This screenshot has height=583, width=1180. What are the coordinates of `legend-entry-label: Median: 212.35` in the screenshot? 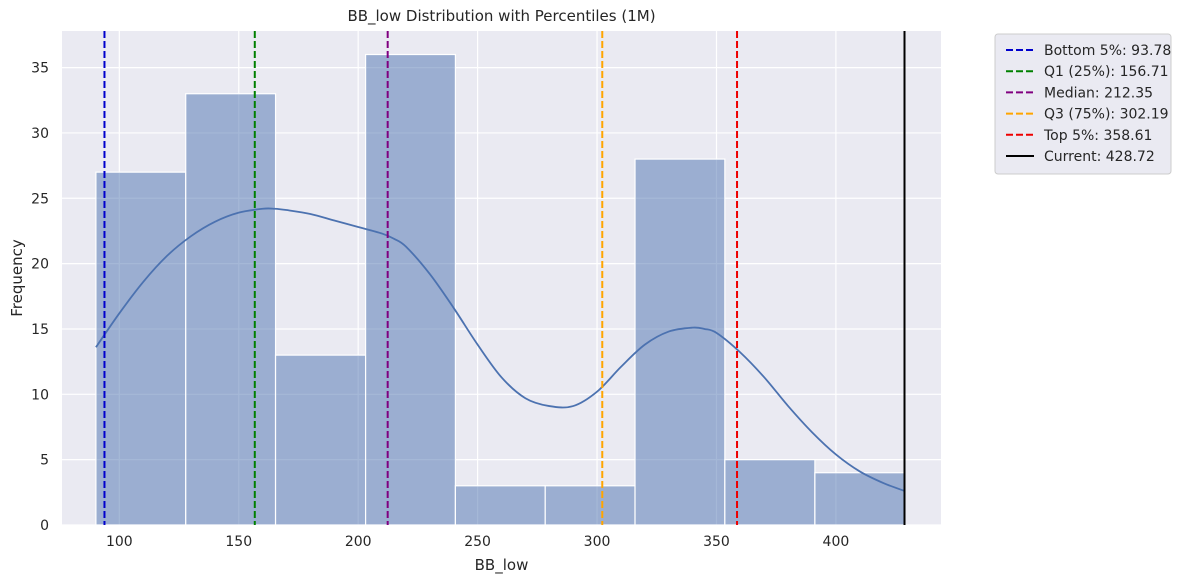 It's located at (1098, 93).